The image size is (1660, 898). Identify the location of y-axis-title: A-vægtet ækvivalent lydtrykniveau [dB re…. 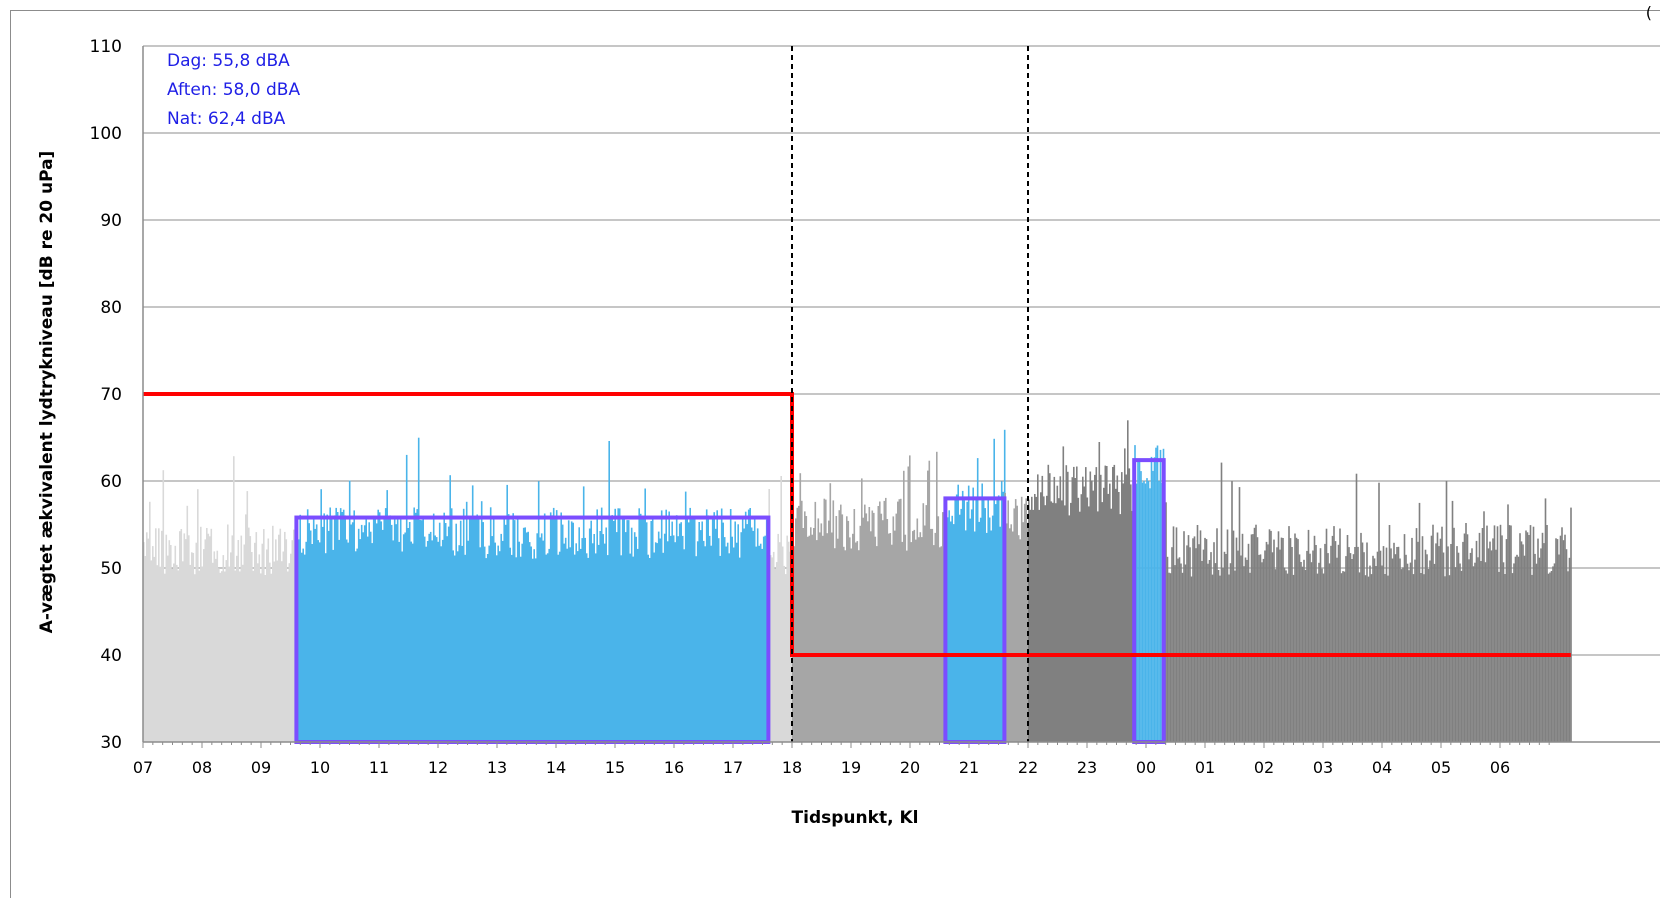
(47, 392).